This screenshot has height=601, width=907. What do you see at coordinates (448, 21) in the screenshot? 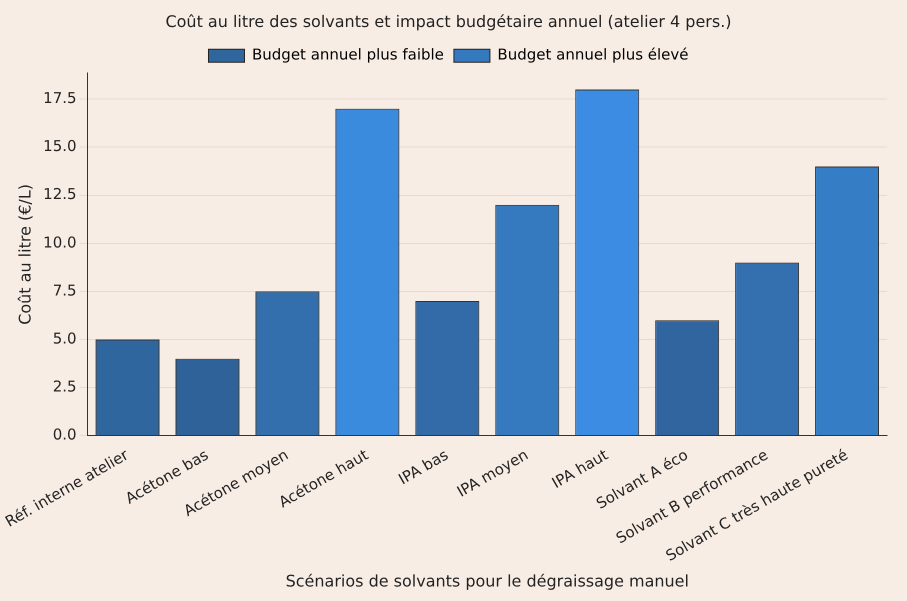
I see `chart-title: Coût au litre des solvants et impact budgétaire annuel (atelier 4 pers.)` at bounding box center [448, 21].